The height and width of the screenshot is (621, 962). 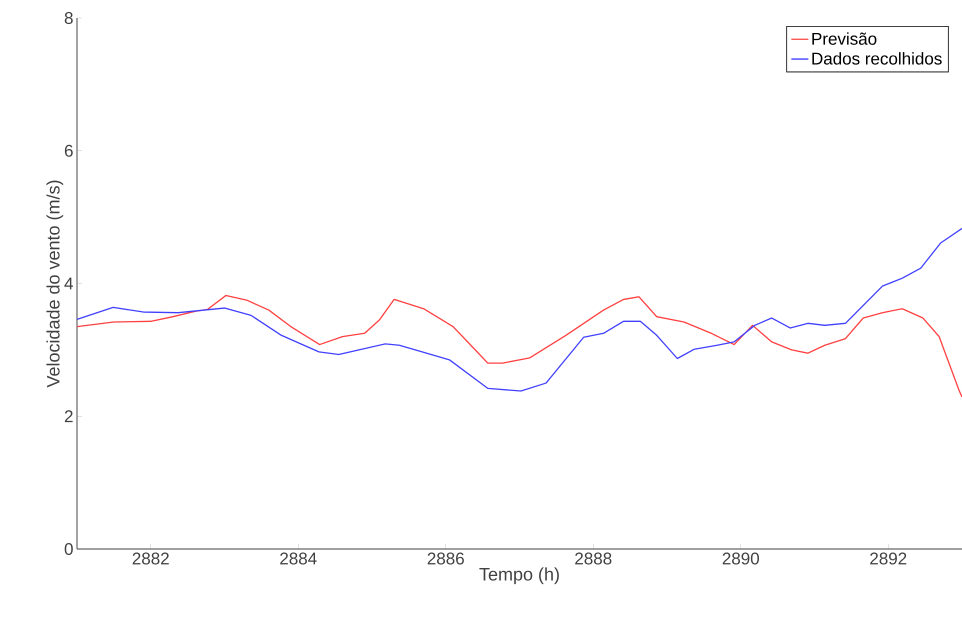 I want to click on x-axis-title: Tempo (h), so click(x=519, y=575).